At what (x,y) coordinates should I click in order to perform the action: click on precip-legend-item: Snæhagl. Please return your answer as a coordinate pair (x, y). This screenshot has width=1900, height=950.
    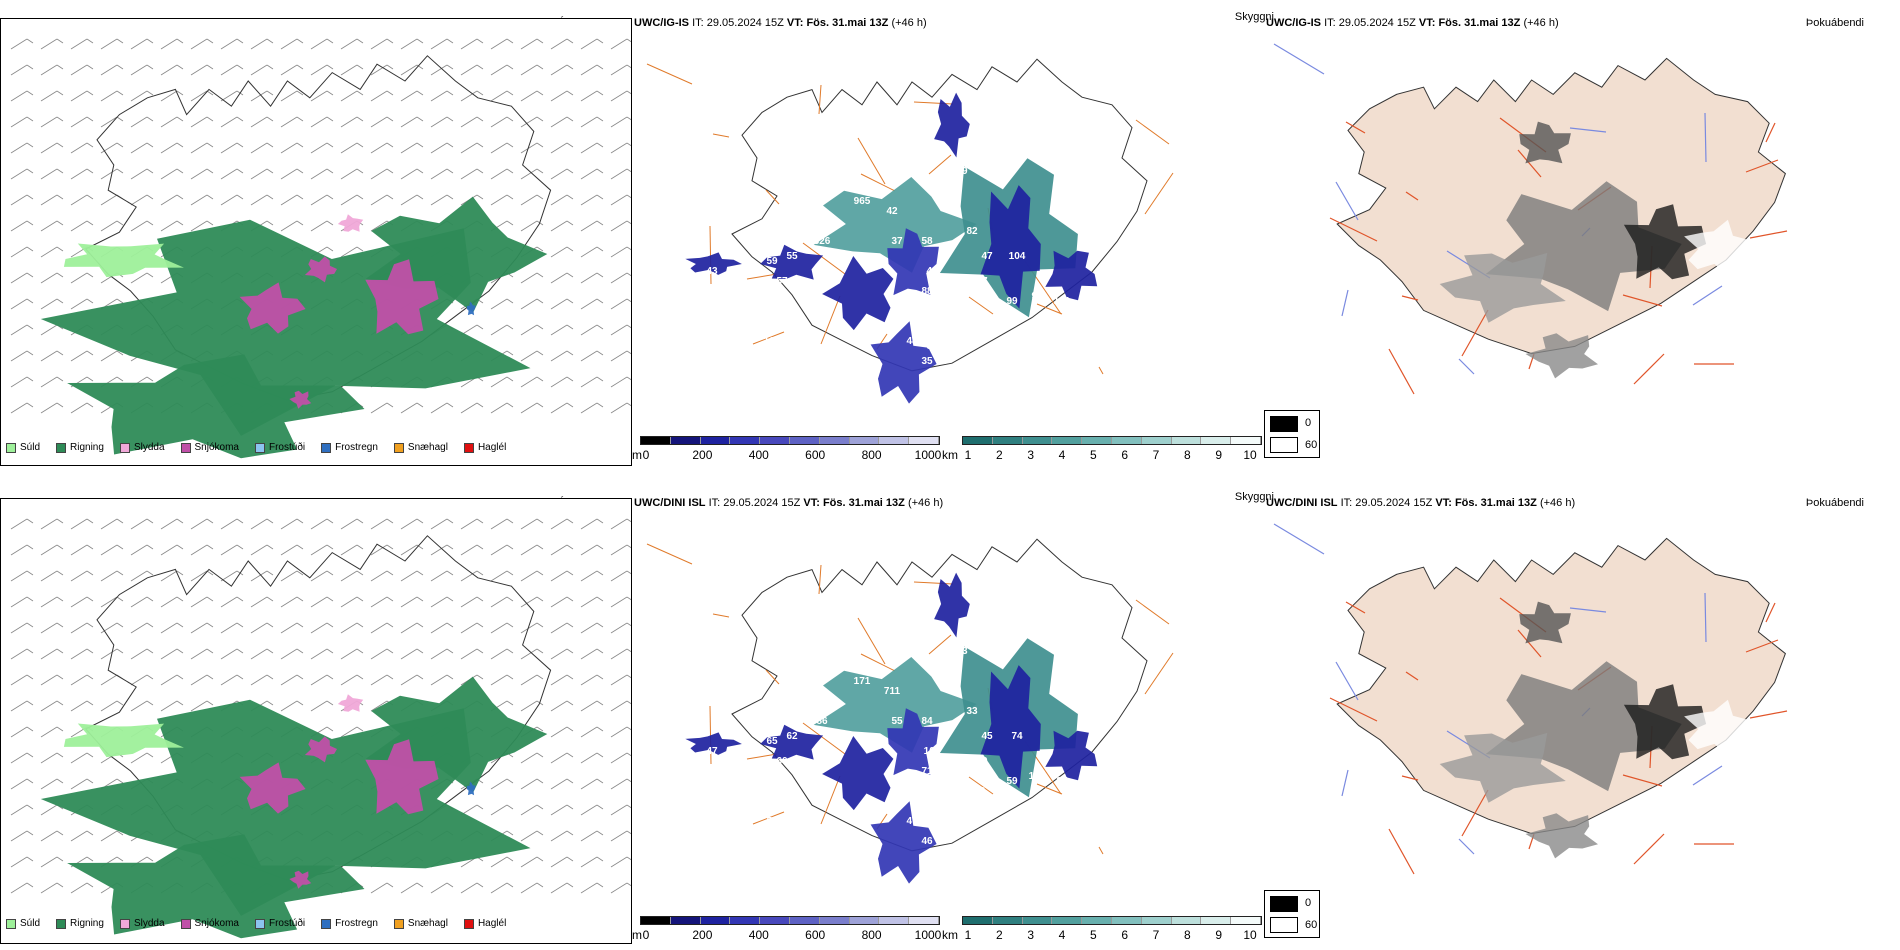
    Looking at the image, I should click on (420, 447).